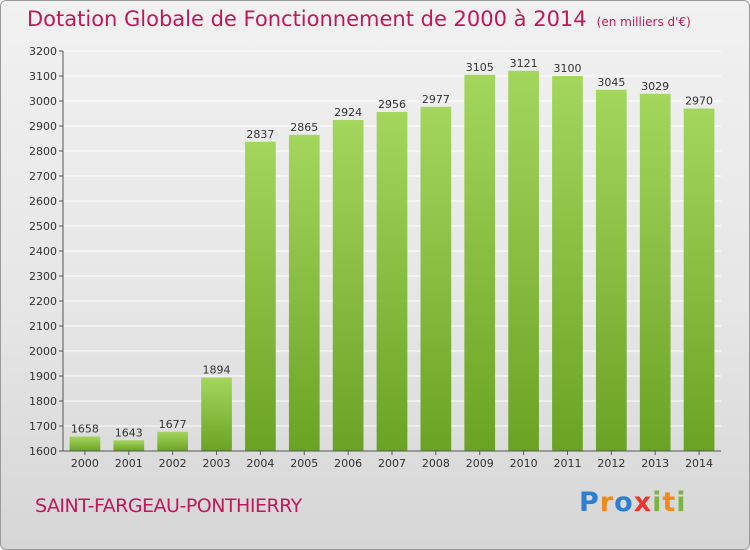  I want to click on data-label: 2865, so click(304, 127).